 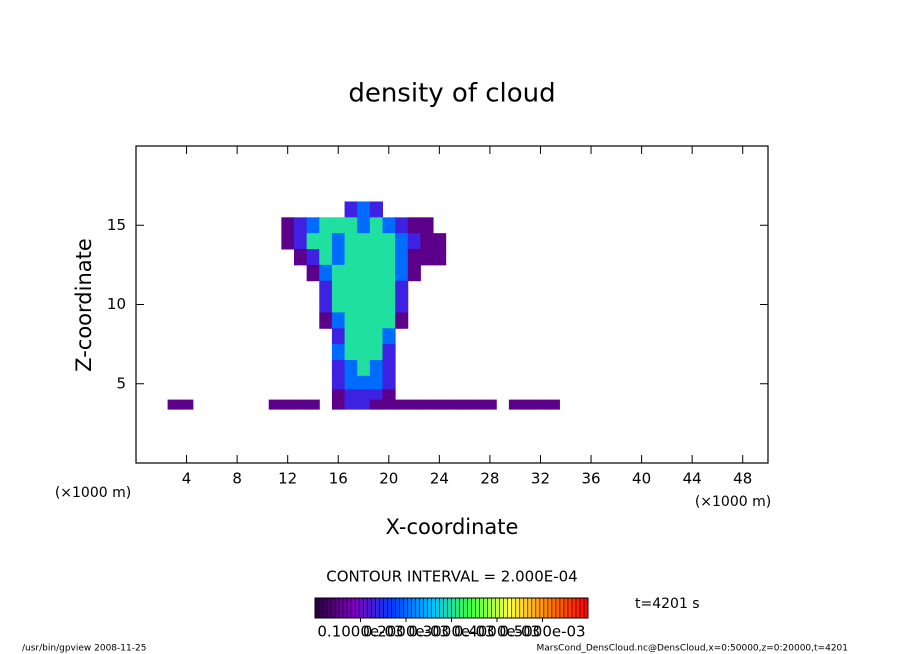 I want to click on x-tick-label: 44, so click(x=692, y=479).